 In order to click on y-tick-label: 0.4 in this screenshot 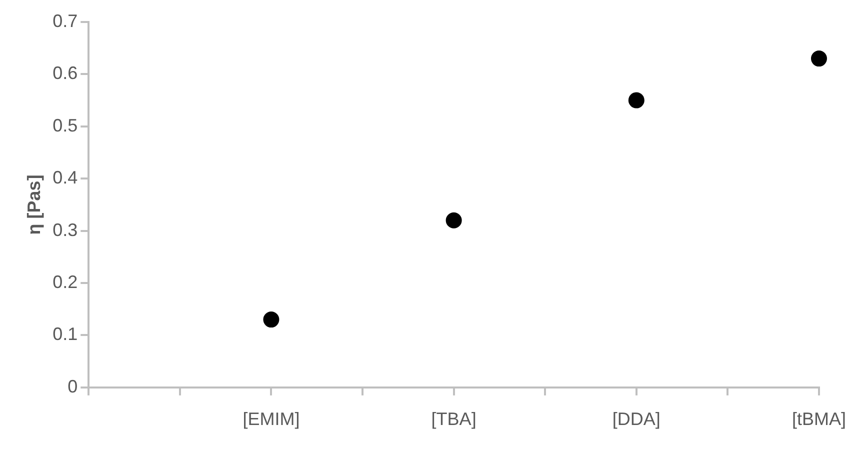, I will do `click(65, 178)`.